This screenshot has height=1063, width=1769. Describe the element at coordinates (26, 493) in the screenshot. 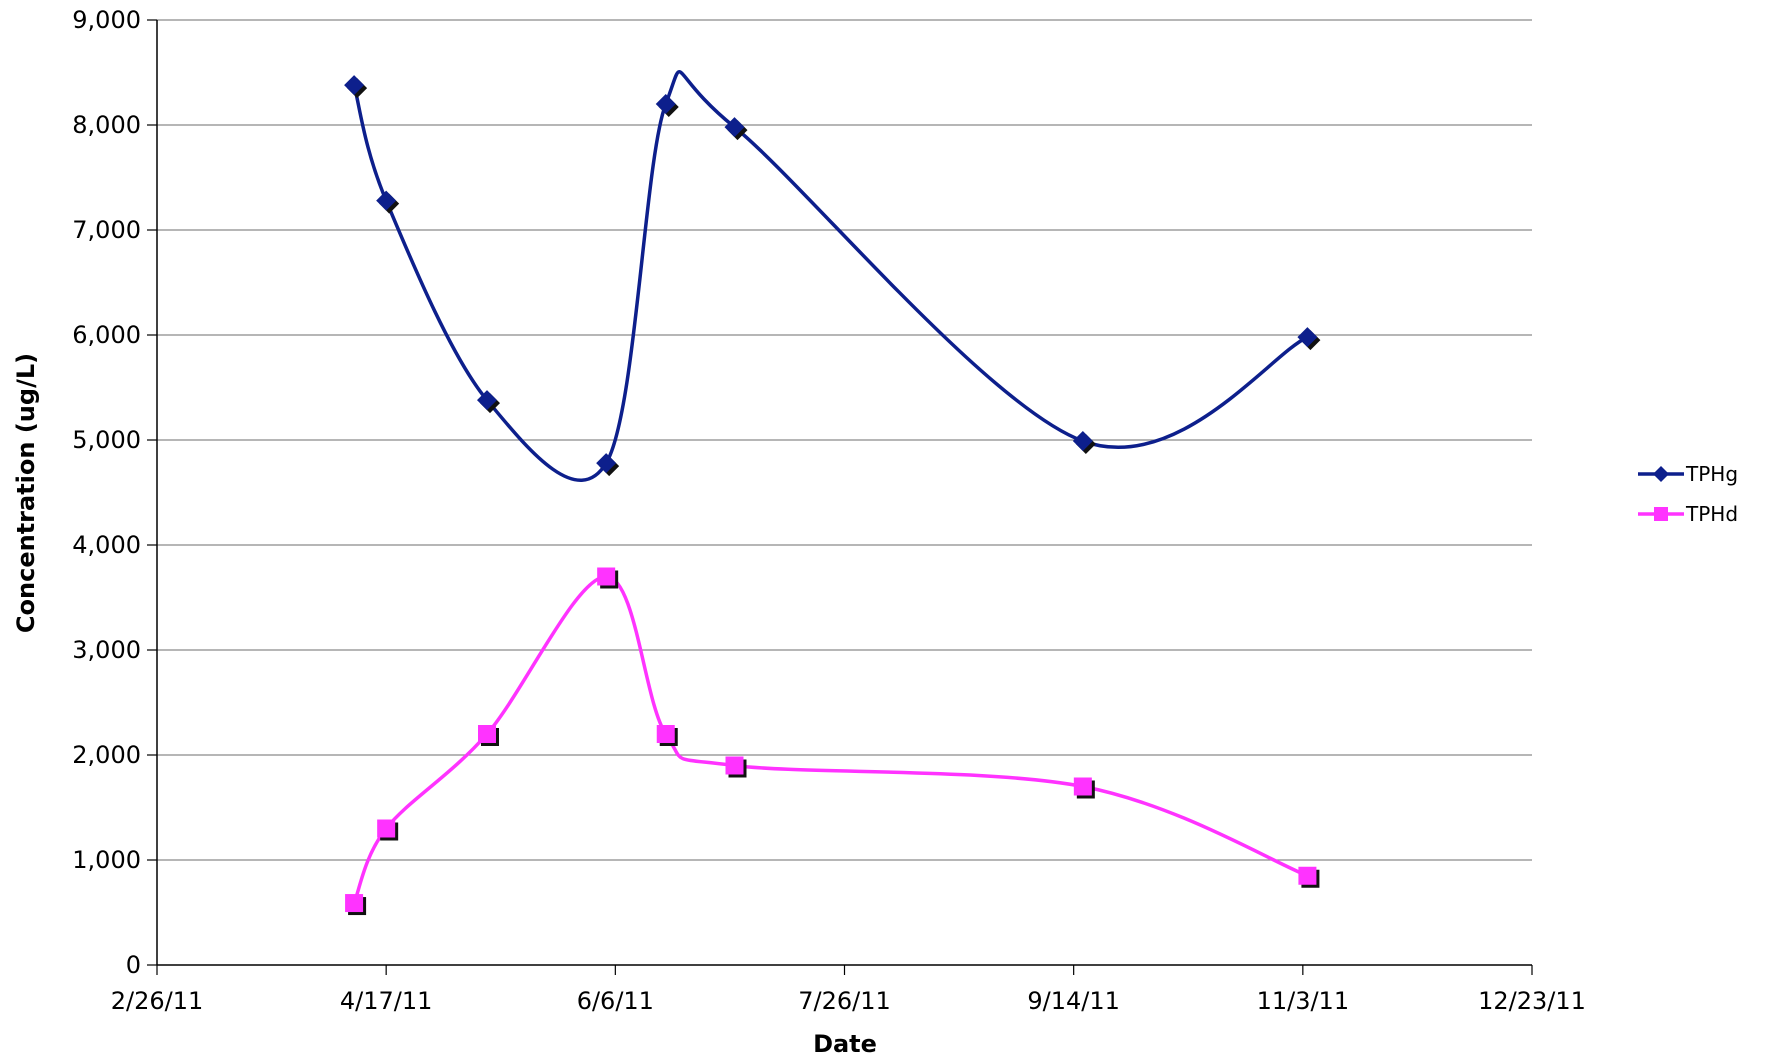

I see `y-axis-title: Concentration (ug/L)` at that location.